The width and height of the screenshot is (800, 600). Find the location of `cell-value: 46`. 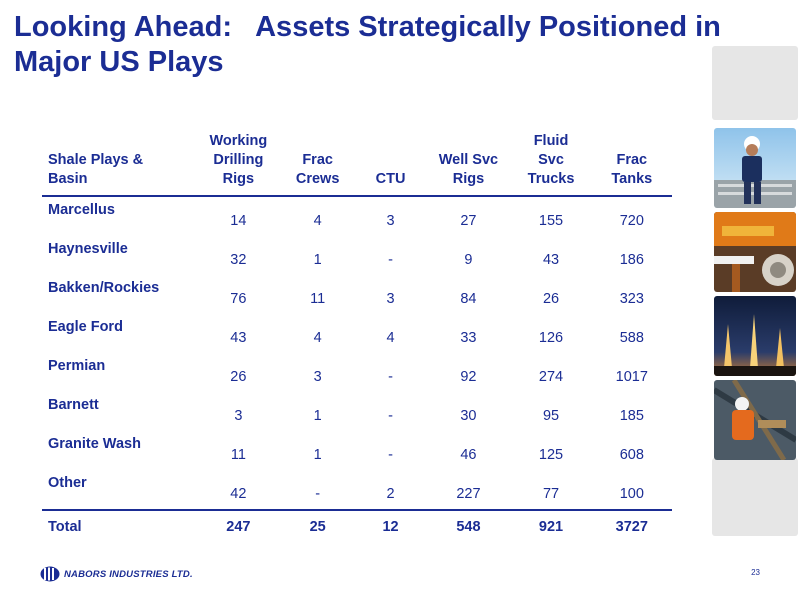

cell-value: 46 is located at coordinates (468, 454).